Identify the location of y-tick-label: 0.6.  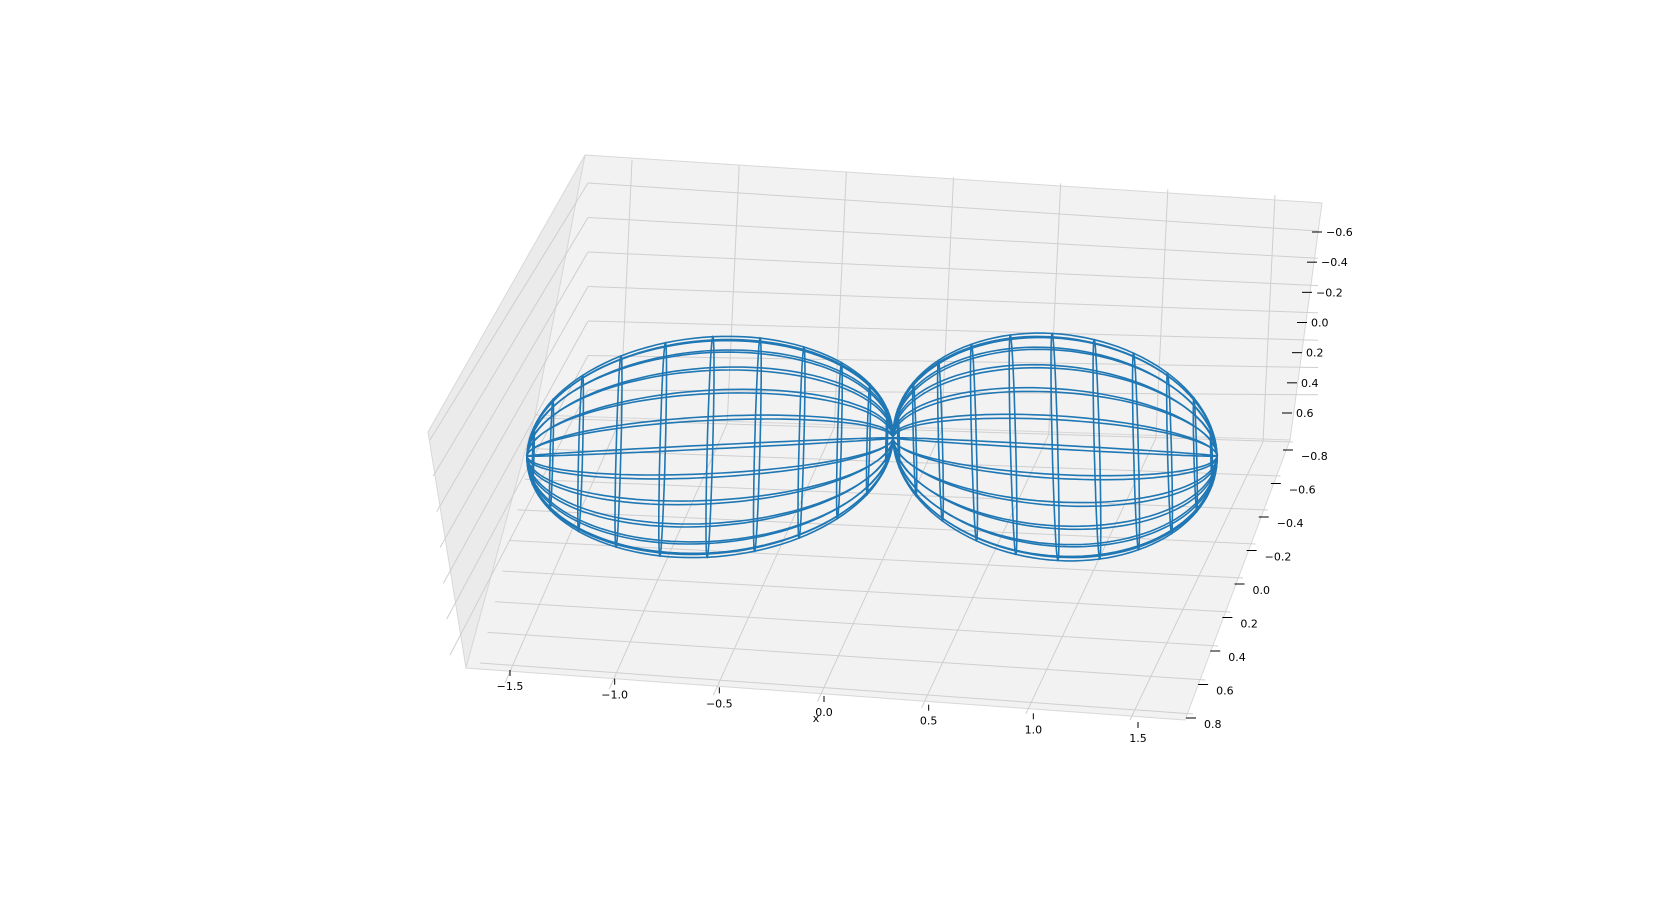
(1225, 691).